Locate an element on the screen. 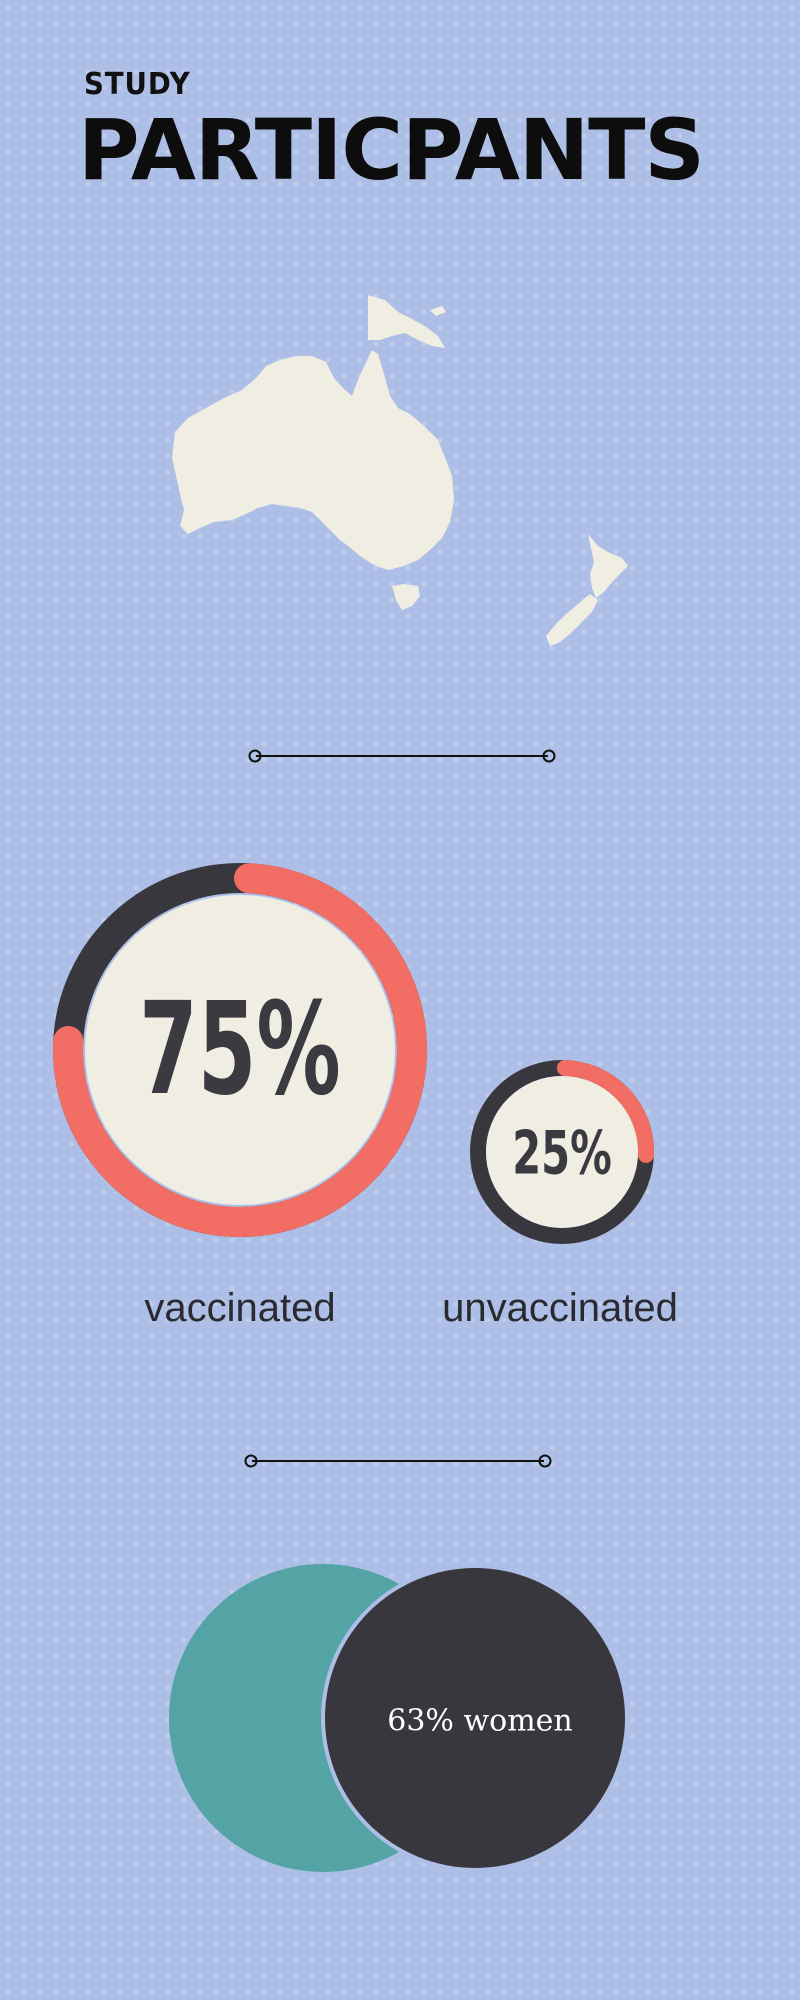 This screenshot has height=2000, width=800. vaccinated-percent: 75% is located at coordinates (240, 1049).